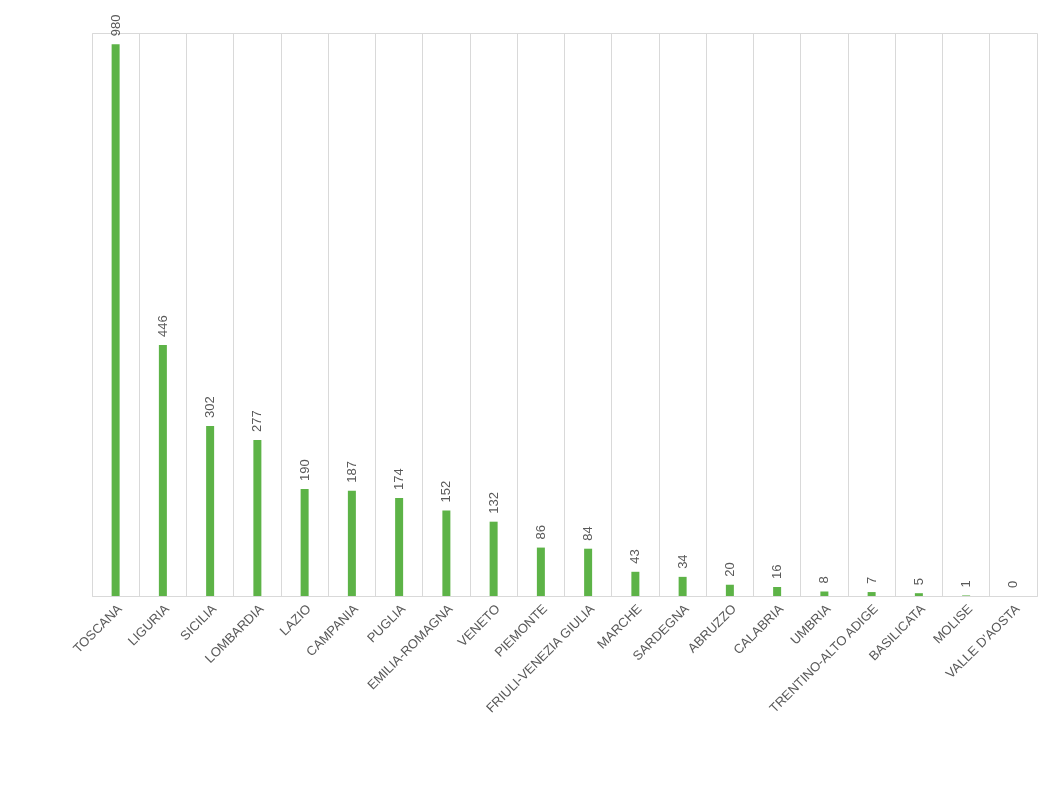 The width and height of the screenshot is (1039, 793). I want to click on data-label: 7, so click(871, 580).